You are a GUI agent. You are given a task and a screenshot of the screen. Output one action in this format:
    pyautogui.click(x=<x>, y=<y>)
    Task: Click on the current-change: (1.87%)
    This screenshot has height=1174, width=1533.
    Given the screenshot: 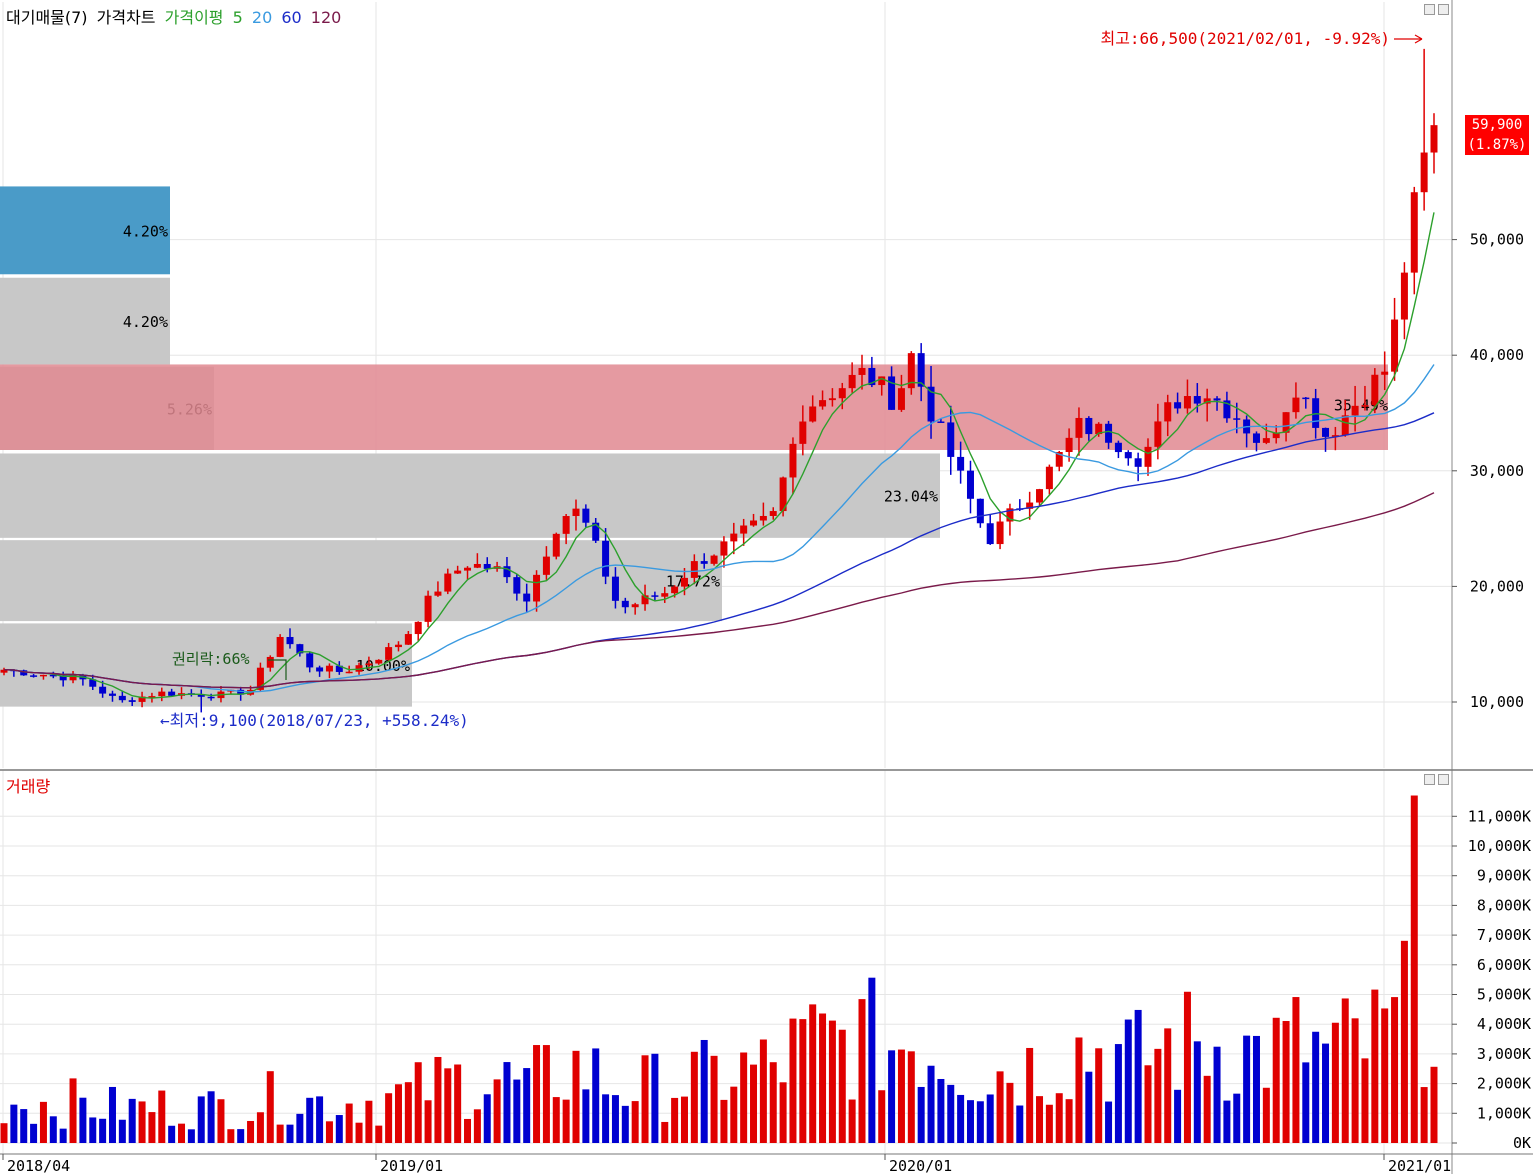 What is the action you would take?
    pyautogui.click(x=1497, y=145)
    